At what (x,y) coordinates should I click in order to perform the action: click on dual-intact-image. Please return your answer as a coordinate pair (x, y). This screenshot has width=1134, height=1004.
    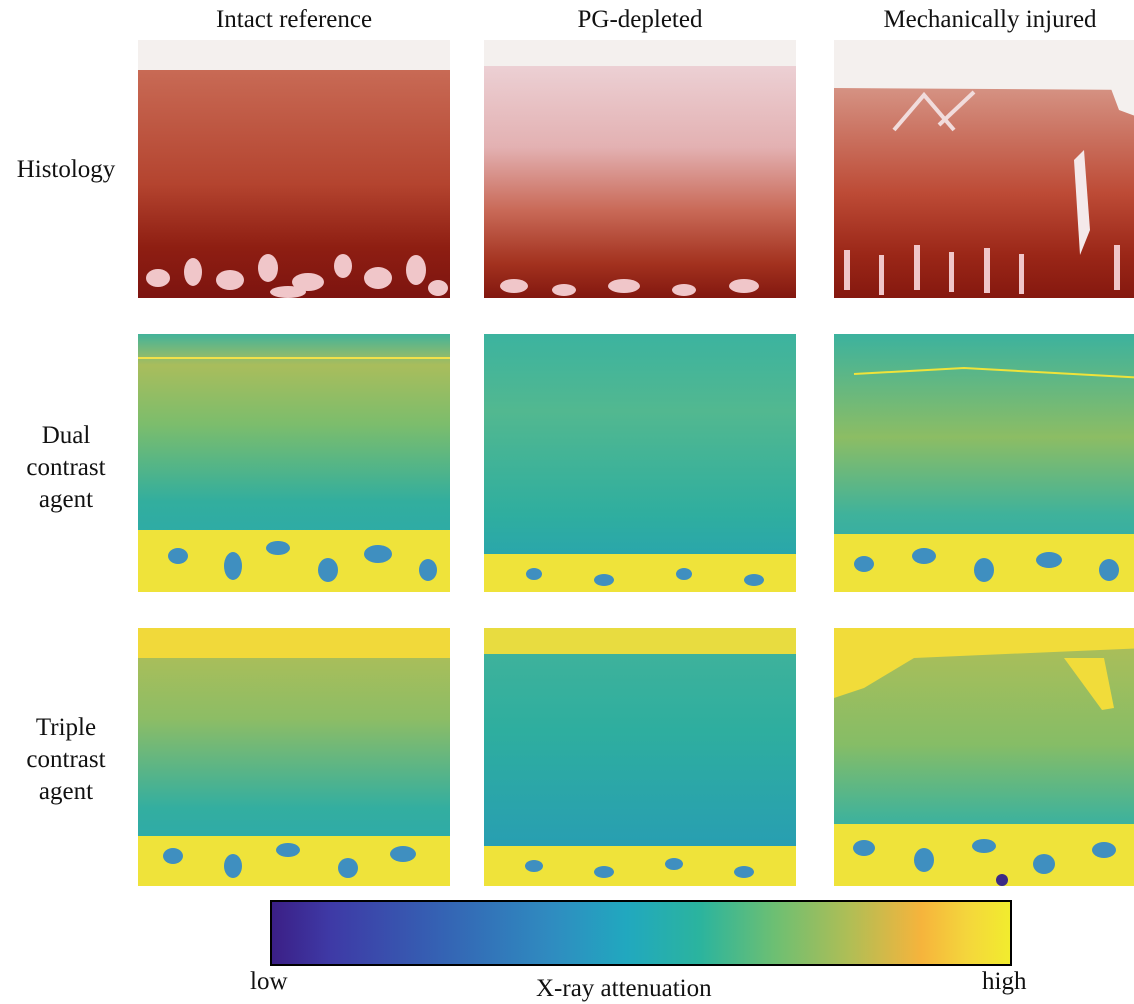
    Looking at the image, I should click on (294, 463).